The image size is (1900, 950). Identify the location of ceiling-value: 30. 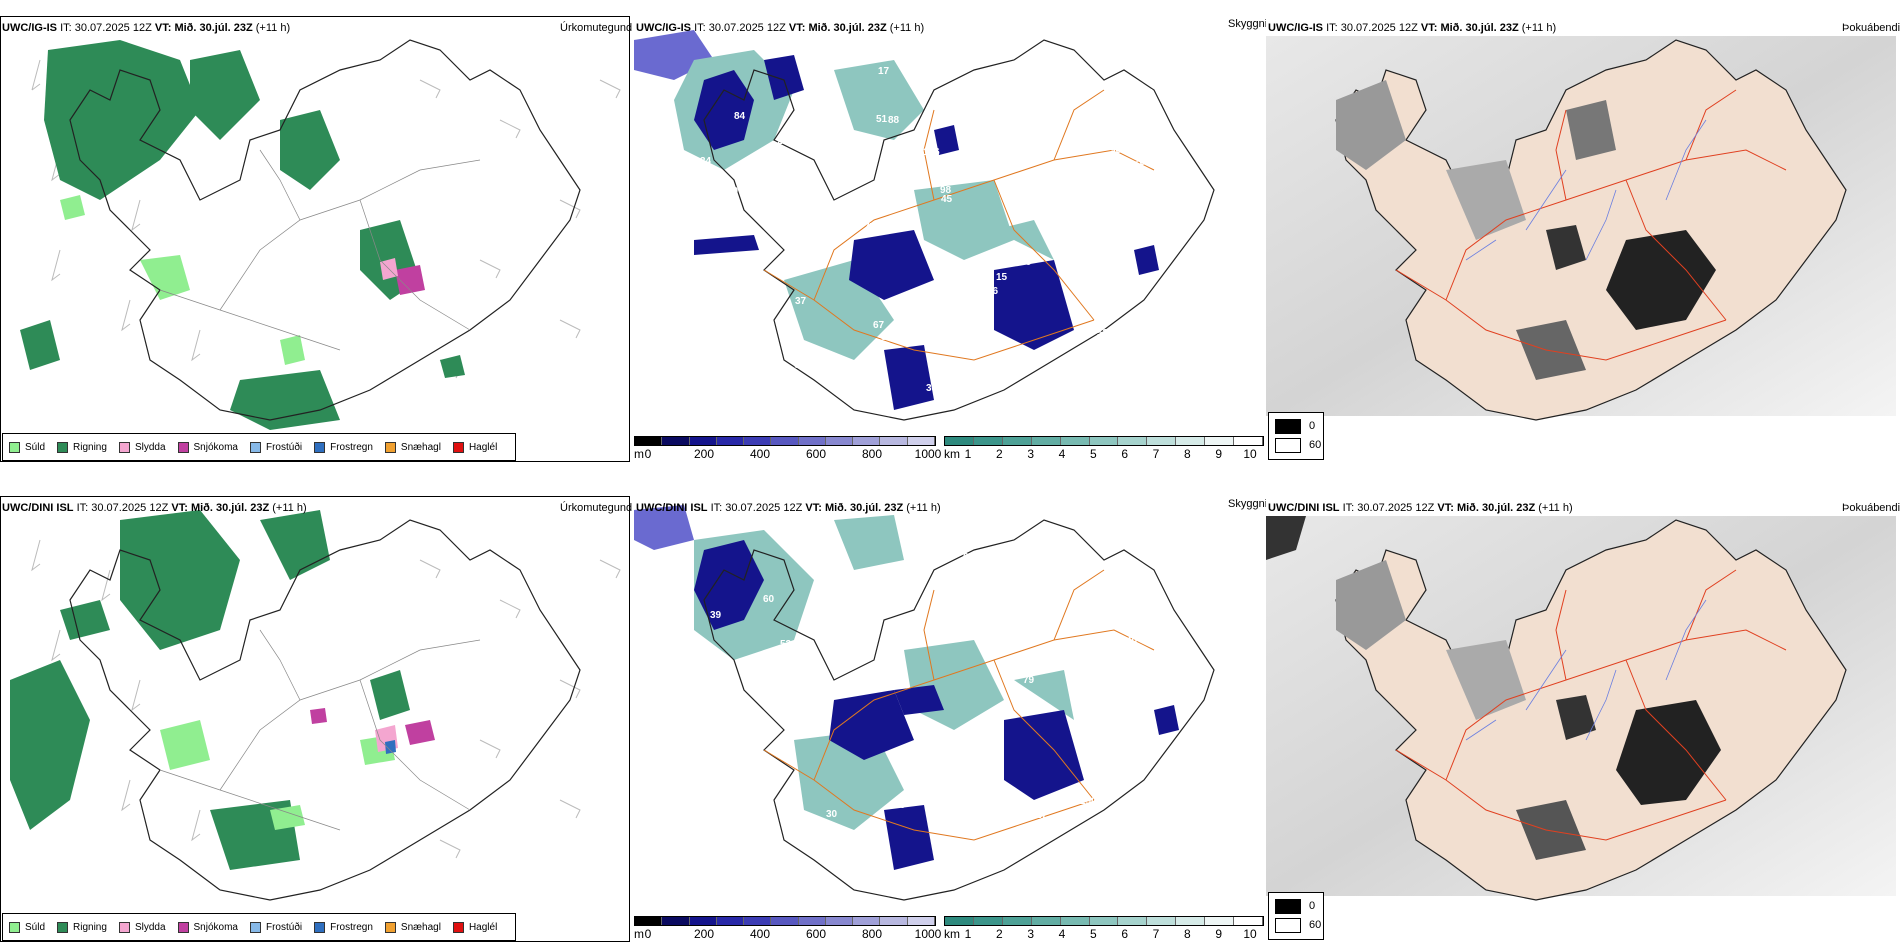
(832, 814).